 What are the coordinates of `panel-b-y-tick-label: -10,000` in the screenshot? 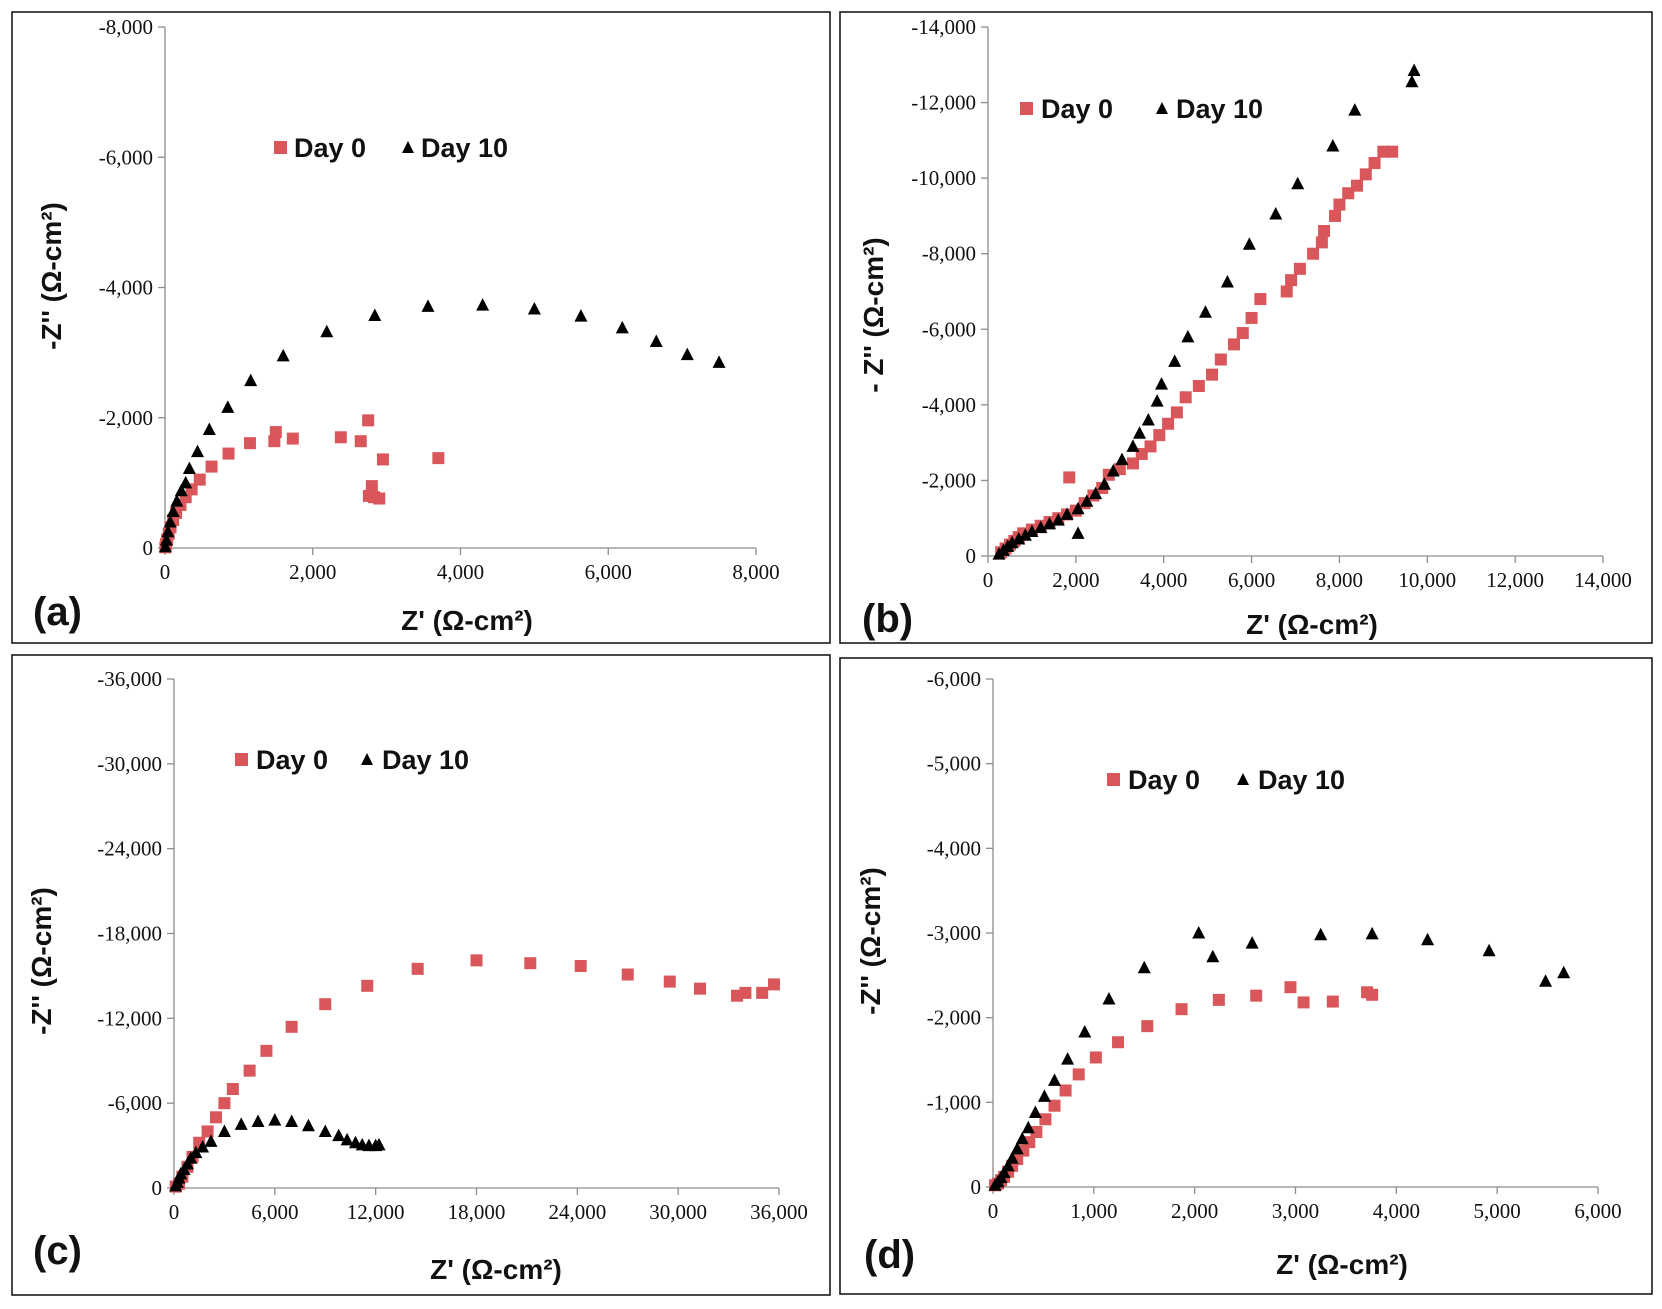 It's located at (943, 178).